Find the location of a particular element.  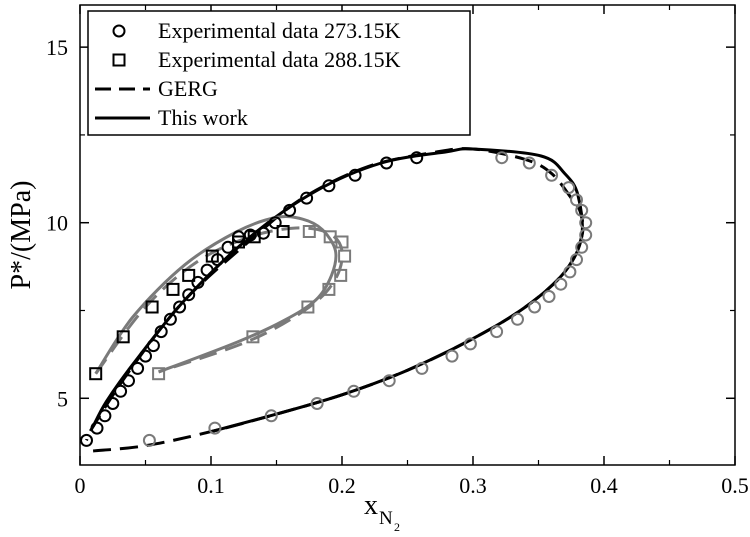

x-tick-label: 0.4 is located at coordinates (604, 485).